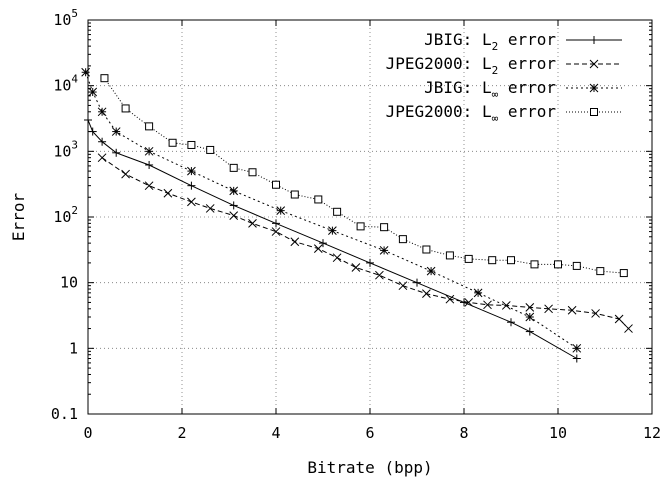 The width and height of the screenshot is (666, 479). I want to click on legend-entry: JBIG: L2 error, so click(523, 41).